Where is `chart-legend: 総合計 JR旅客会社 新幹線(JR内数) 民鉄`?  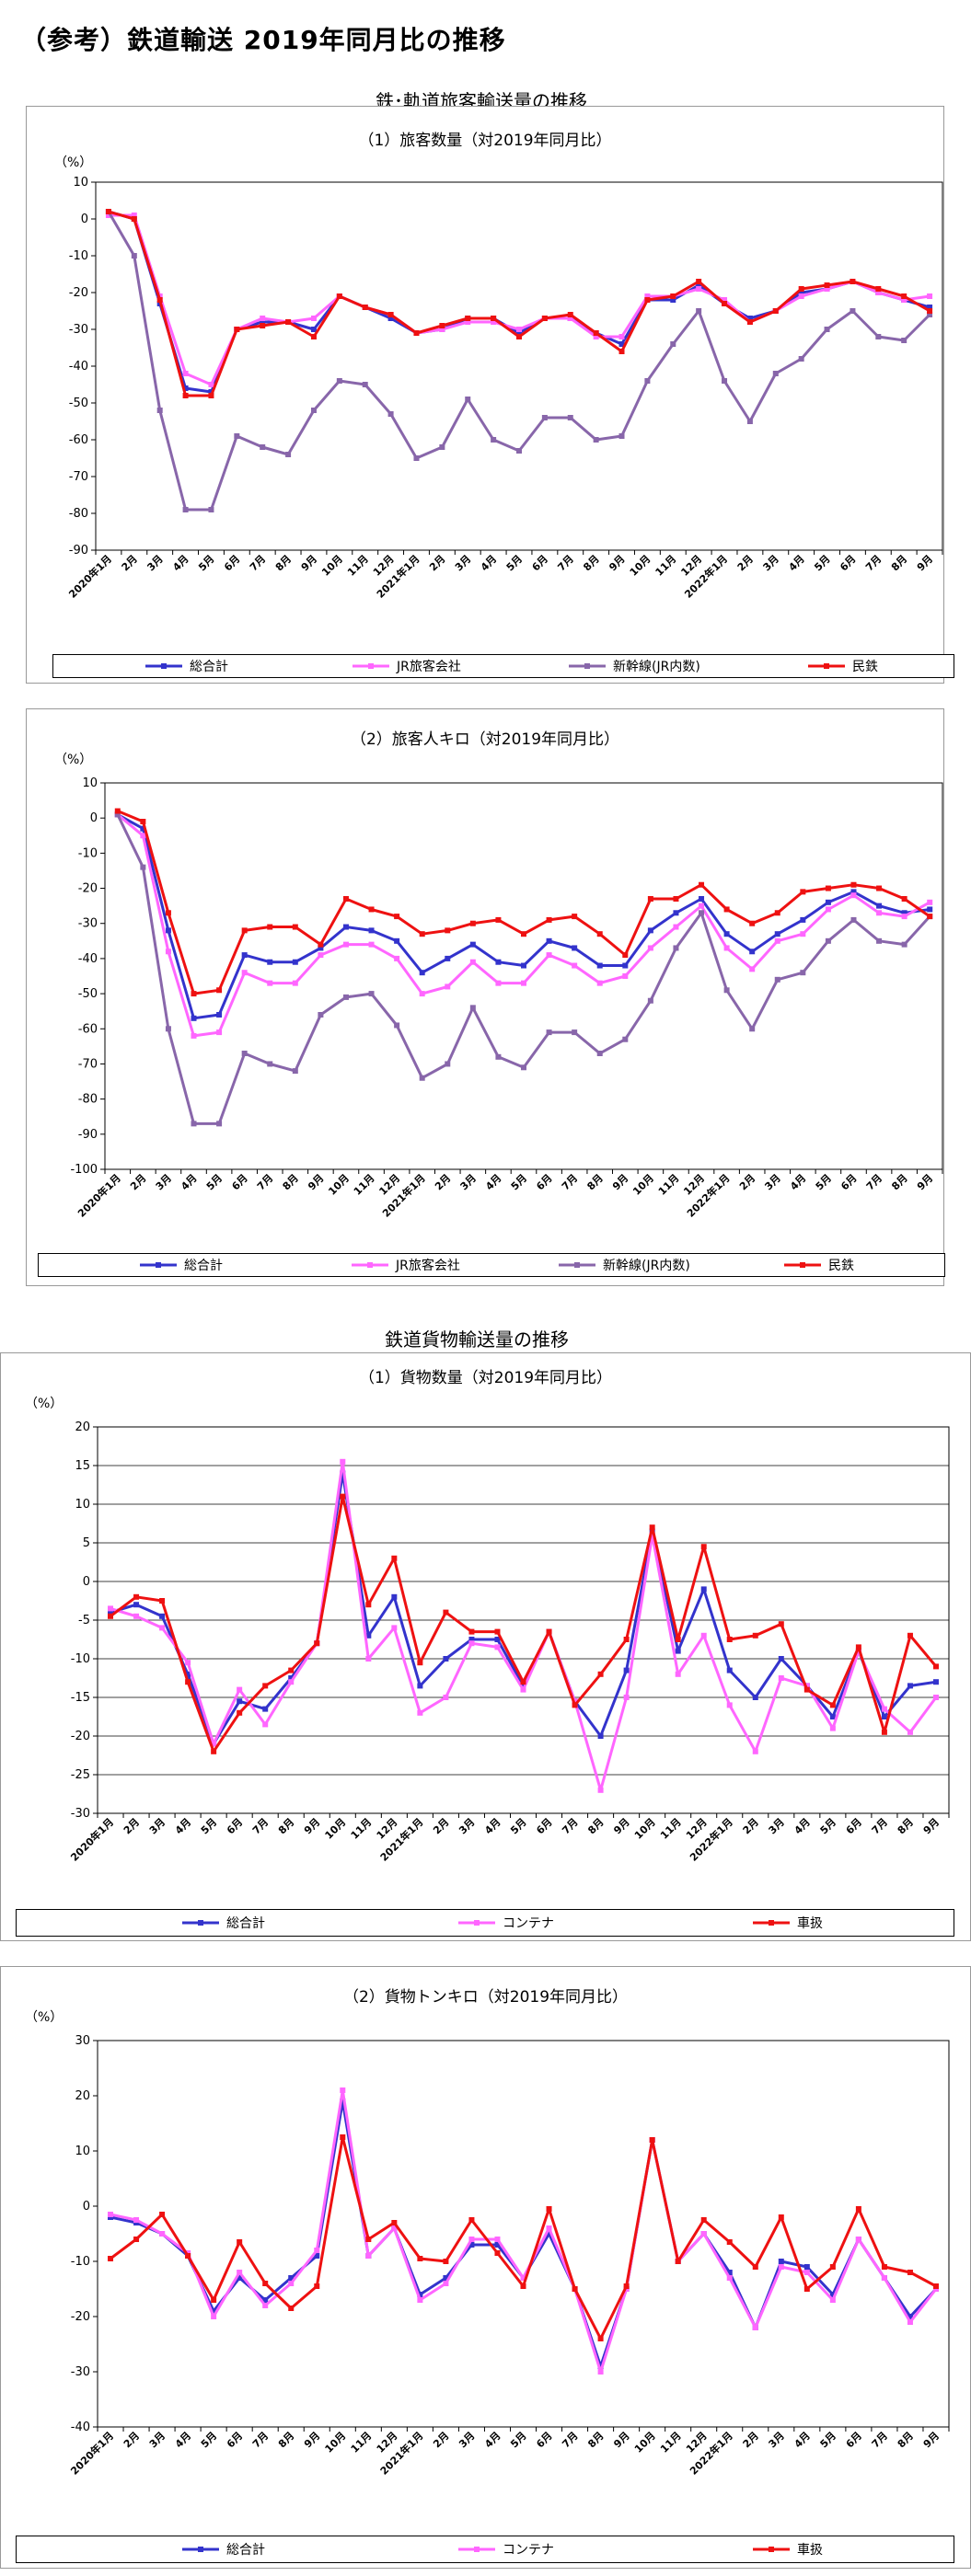 chart-legend: 総合計 JR旅客会社 新幹線(JR内数) 民鉄 is located at coordinates (491, 1265).